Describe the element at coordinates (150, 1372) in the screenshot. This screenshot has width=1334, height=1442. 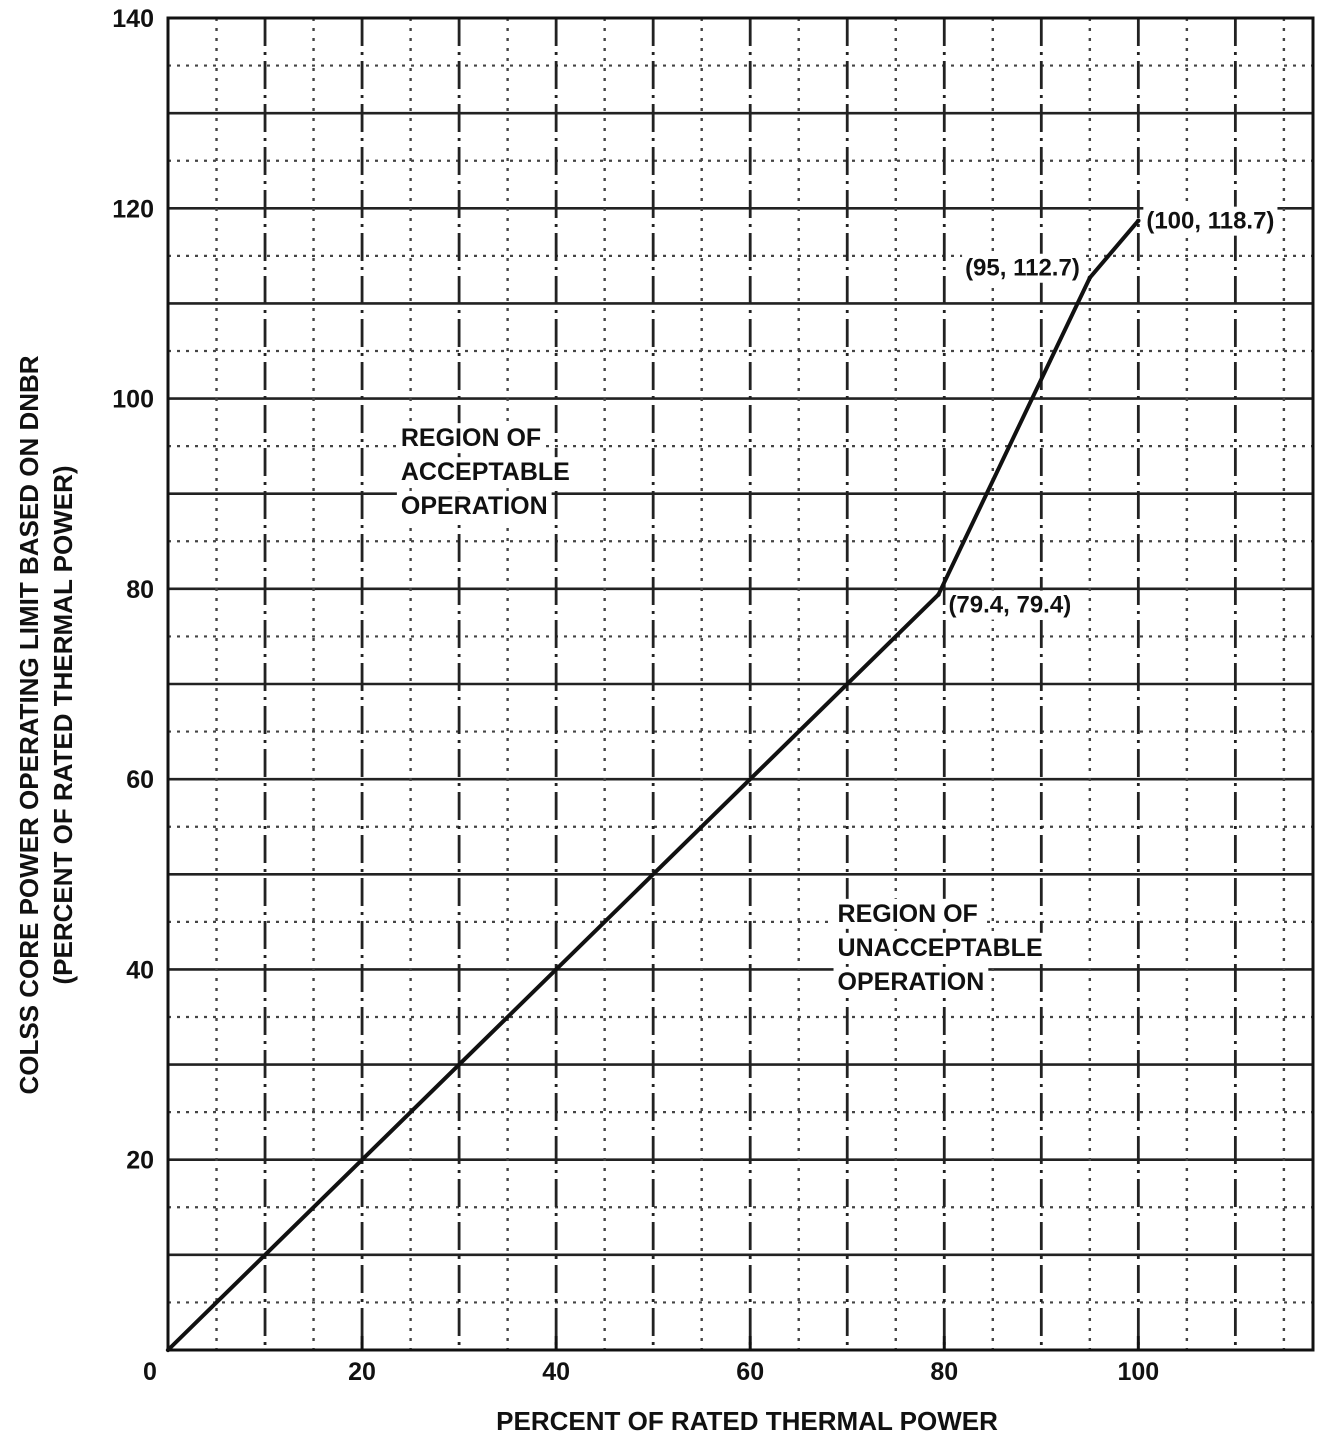
I see `x-tick-label-0: 0` at that location.